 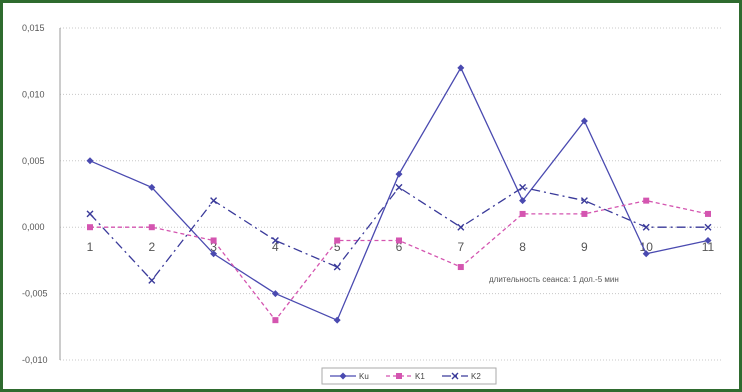 What do you see at coordinates (584, 247) in the screenshot?
I see `x-tick-label: 9` at bounding box center [584, 247].